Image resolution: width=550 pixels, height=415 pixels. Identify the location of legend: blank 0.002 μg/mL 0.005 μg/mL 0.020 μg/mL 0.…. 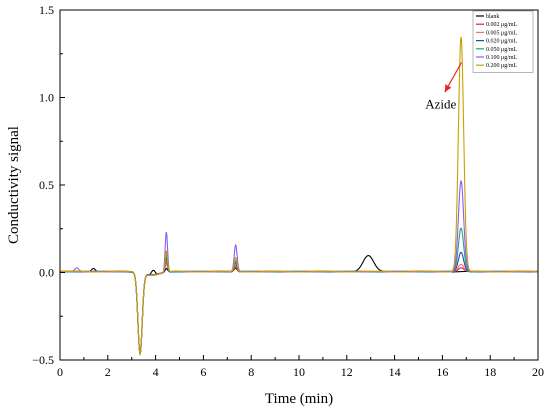
(503, 41).